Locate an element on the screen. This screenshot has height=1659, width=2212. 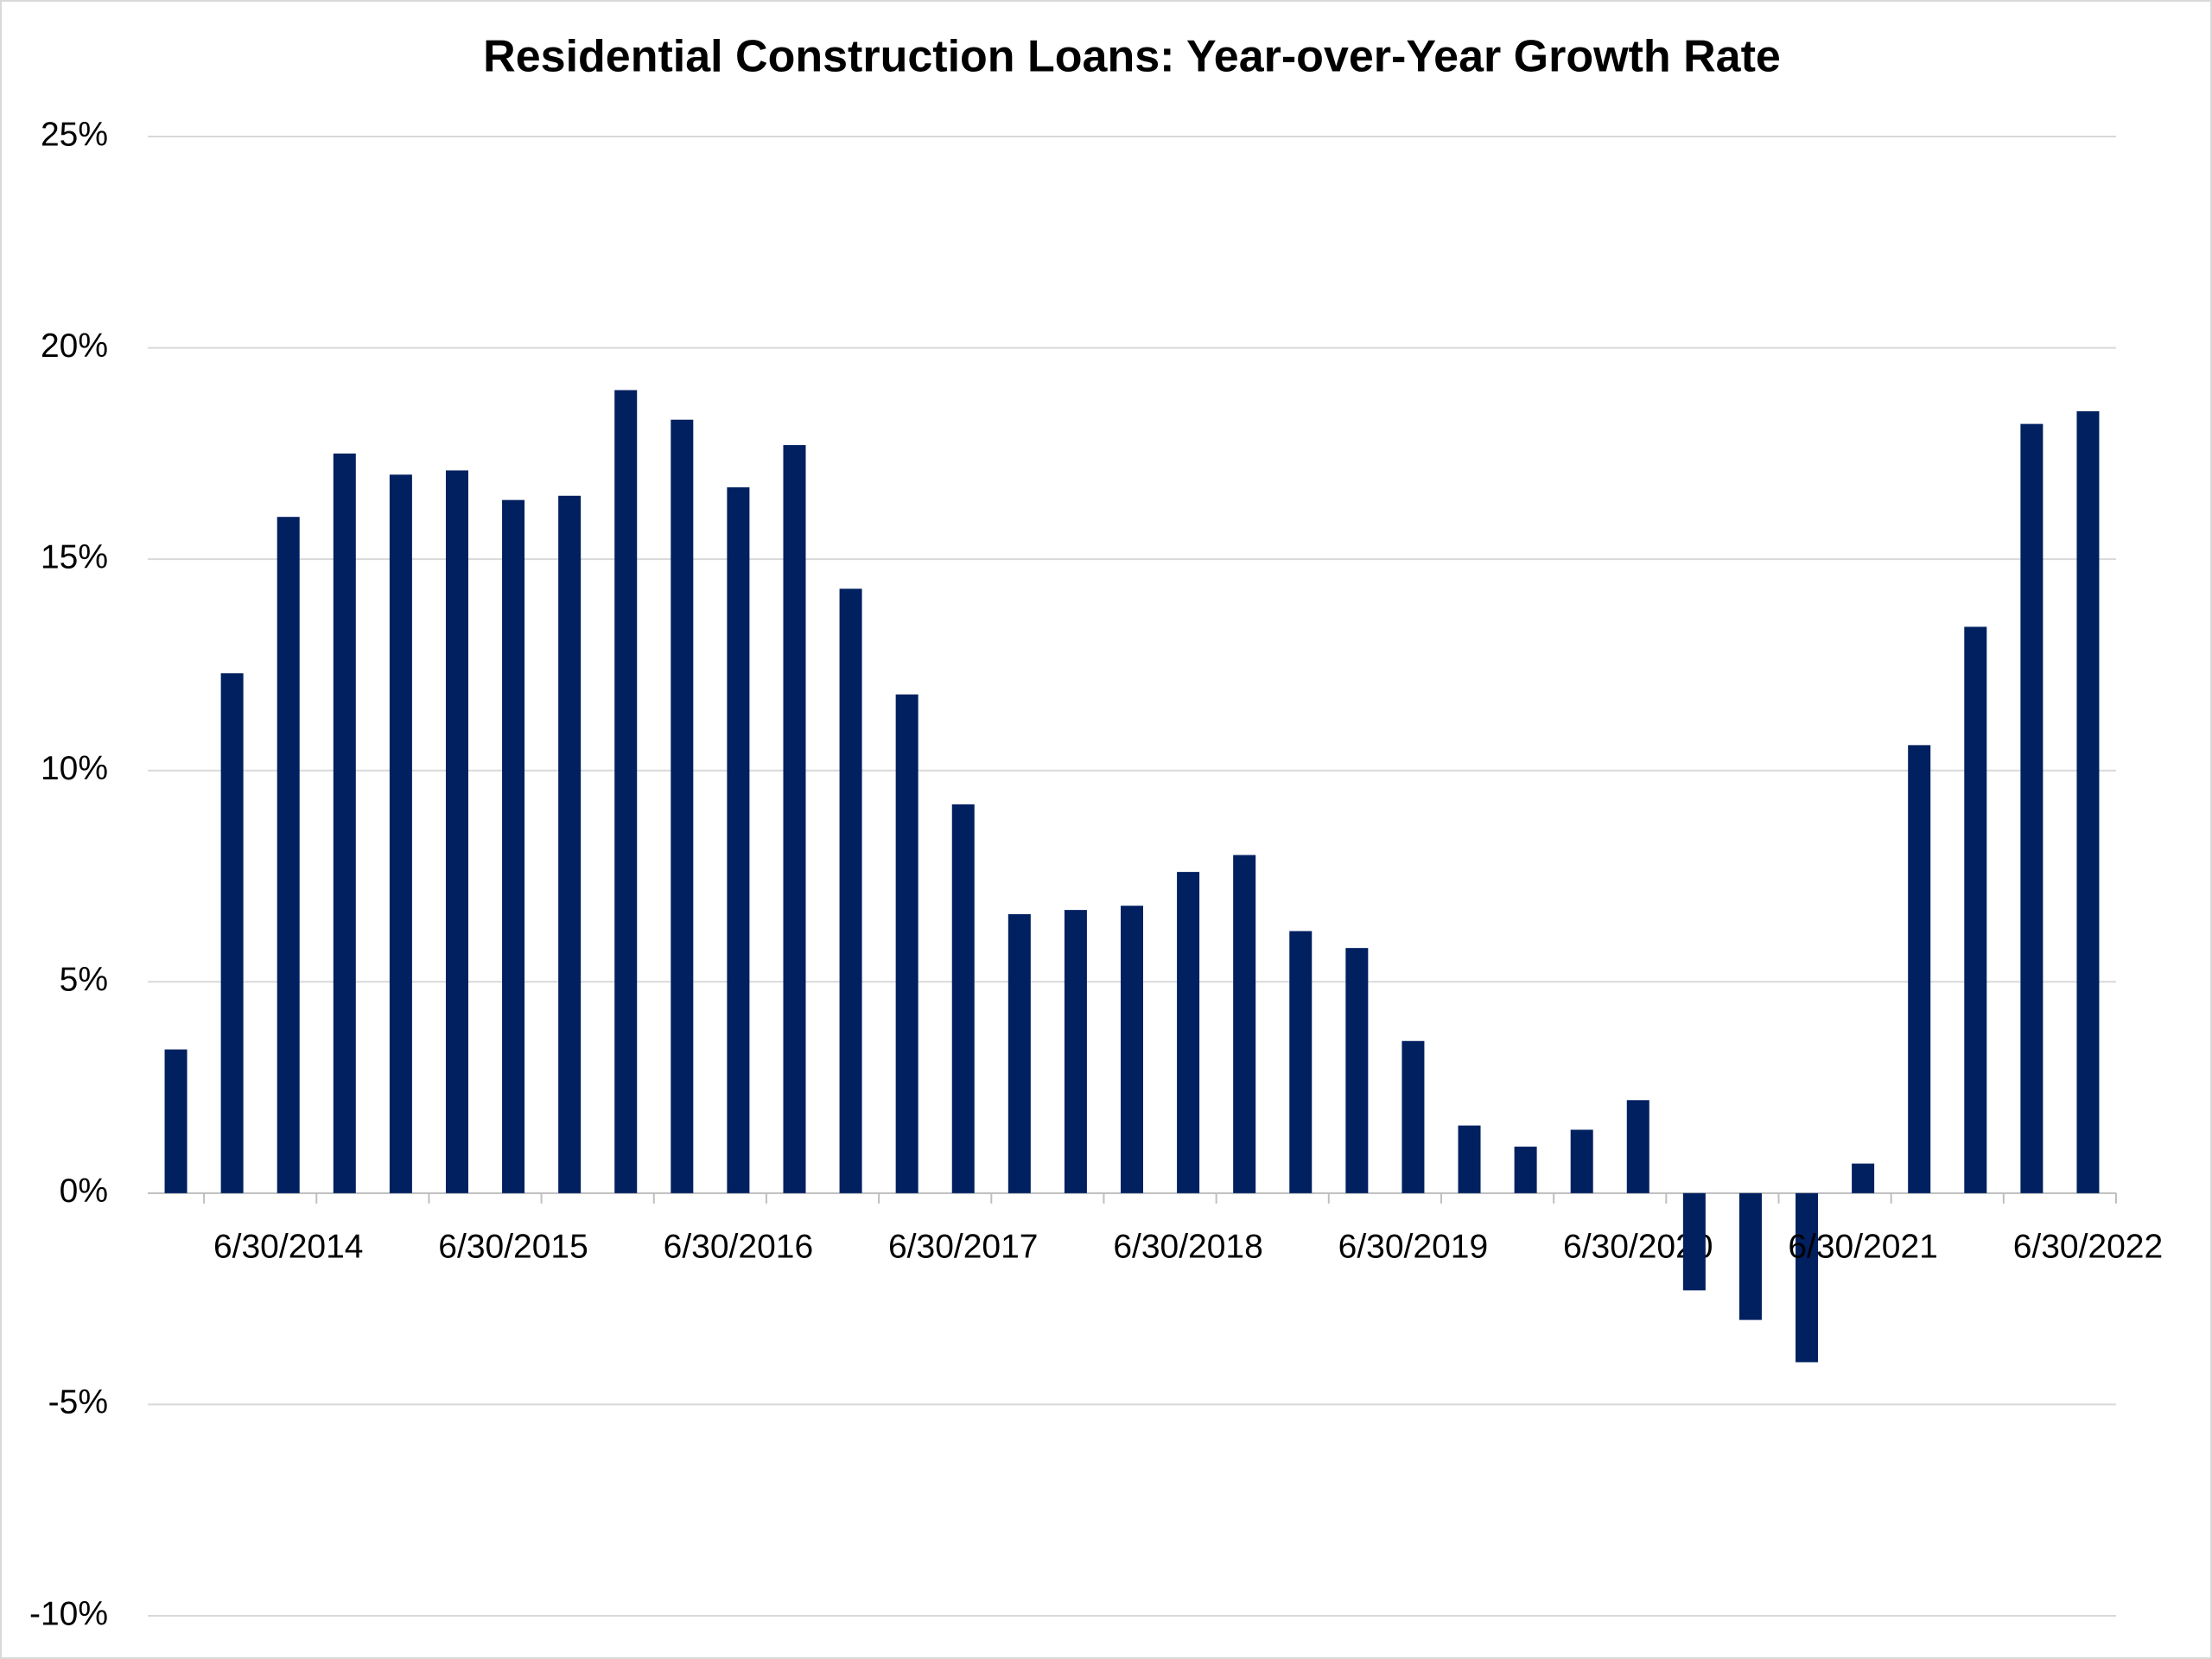
x-tick-label: 6/30/2015 is located at coordinates (513, 1246).